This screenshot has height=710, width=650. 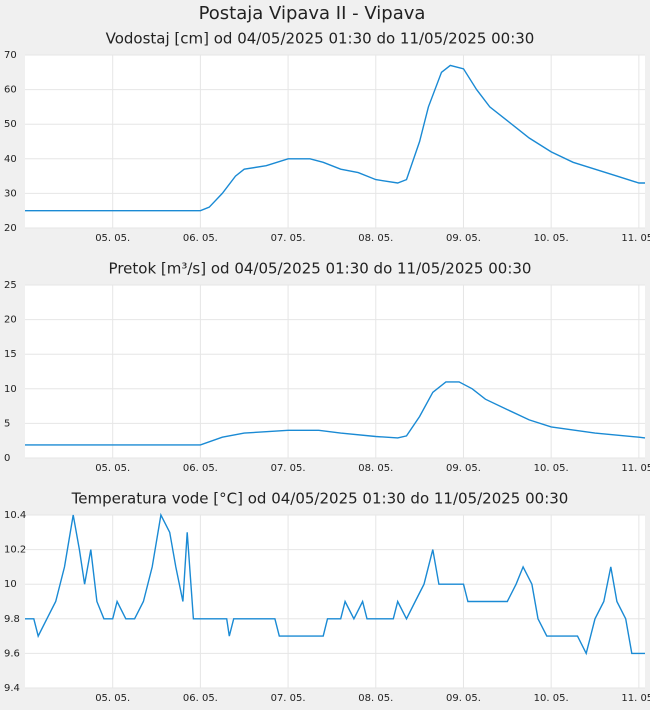 What do you see at coordinates (10, 124) in the screenshot?
I see `y-tick-label: 50` at bounding box center [10, 124].